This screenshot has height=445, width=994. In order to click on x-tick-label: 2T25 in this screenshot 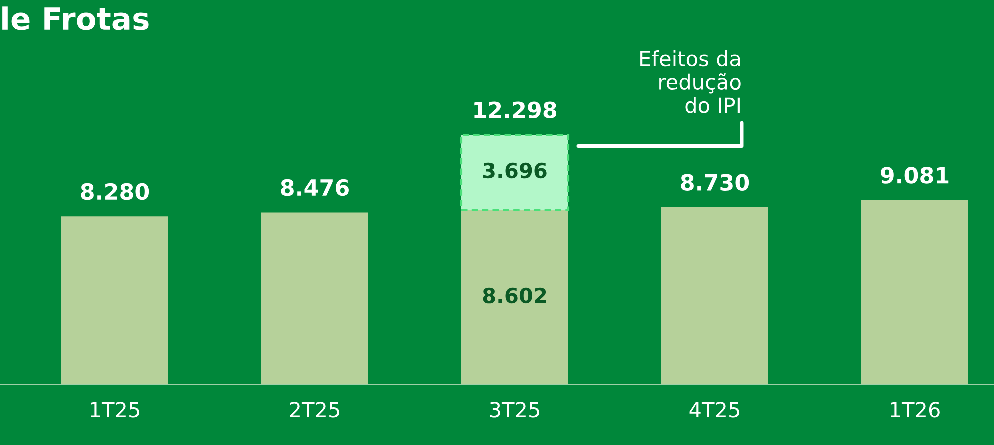, I will do `click(315, 410)`.